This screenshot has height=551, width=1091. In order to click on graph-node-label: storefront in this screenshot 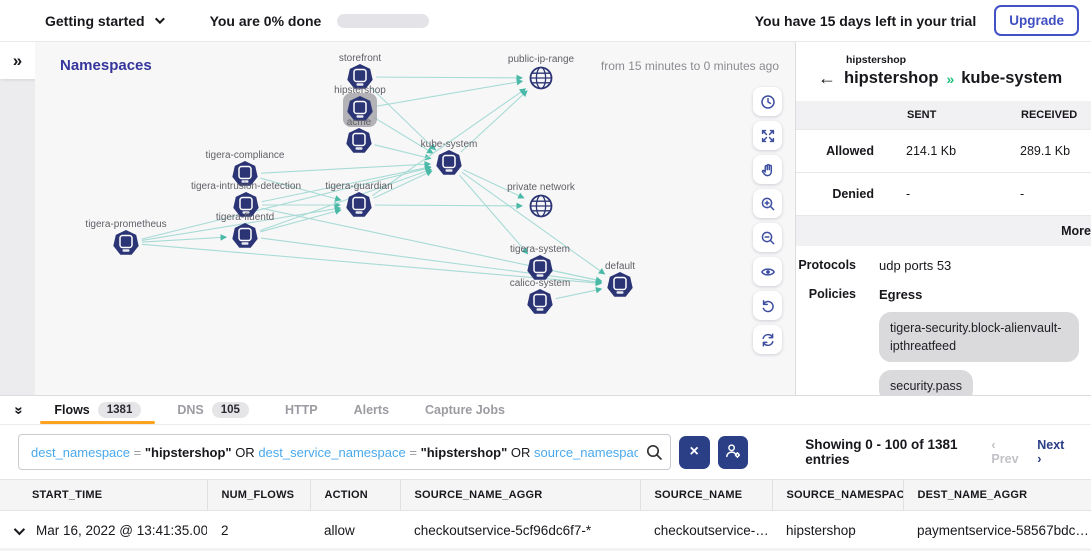, I will do `click(360, 58)`.